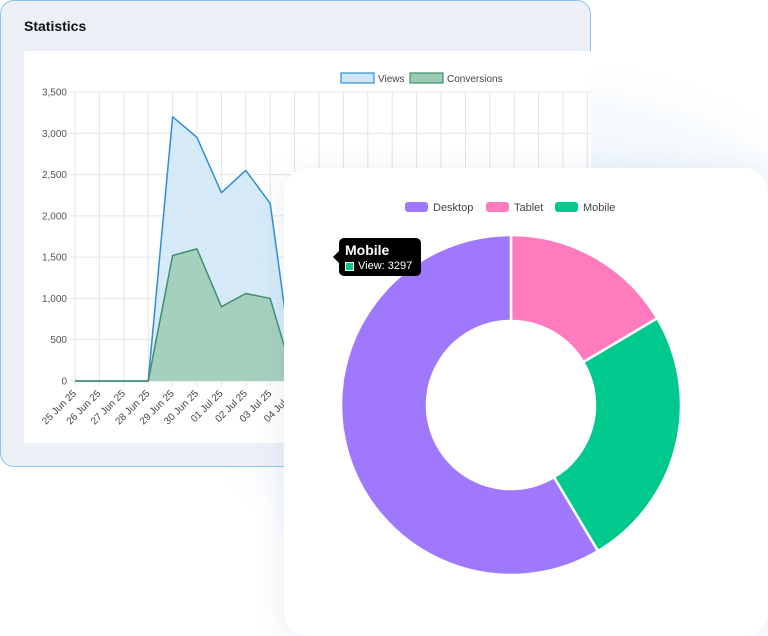 This screenshot has width=768, height=636. I want to click on y-tick-label: 1,000, so click(54, 299).